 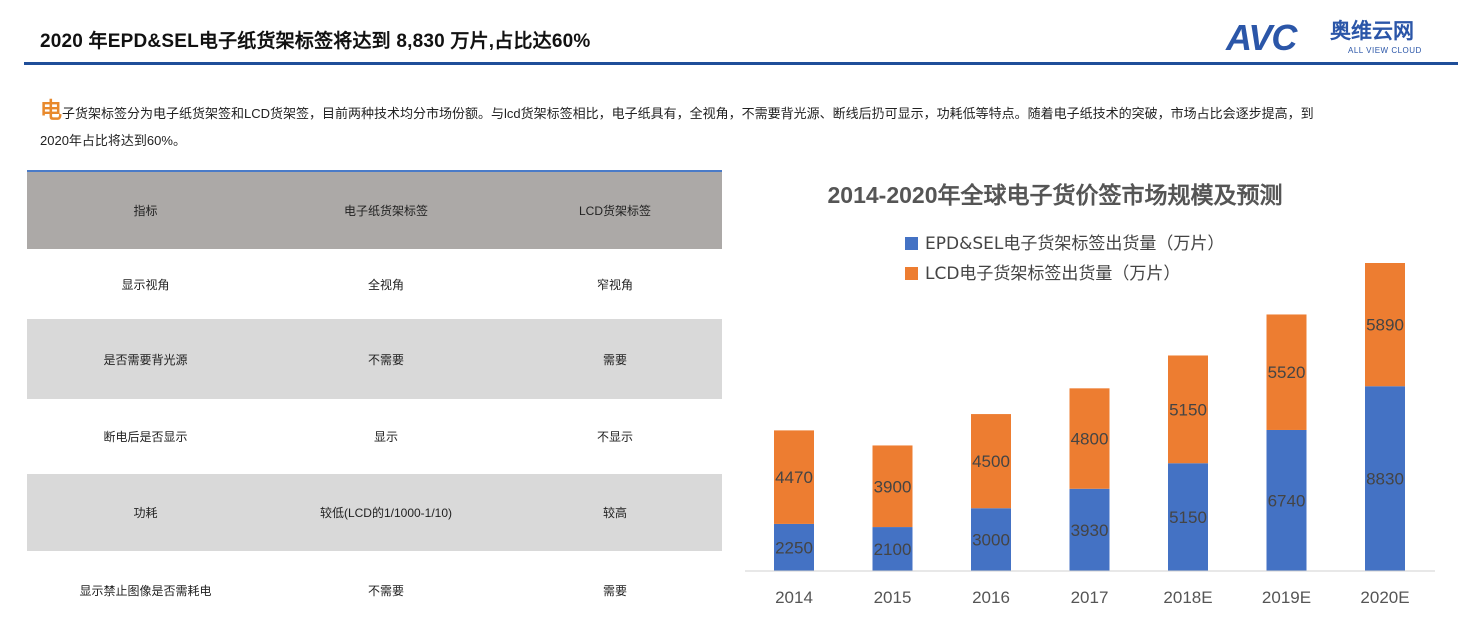 I want to click on data-label: 2100, so click(x=893, y=549).